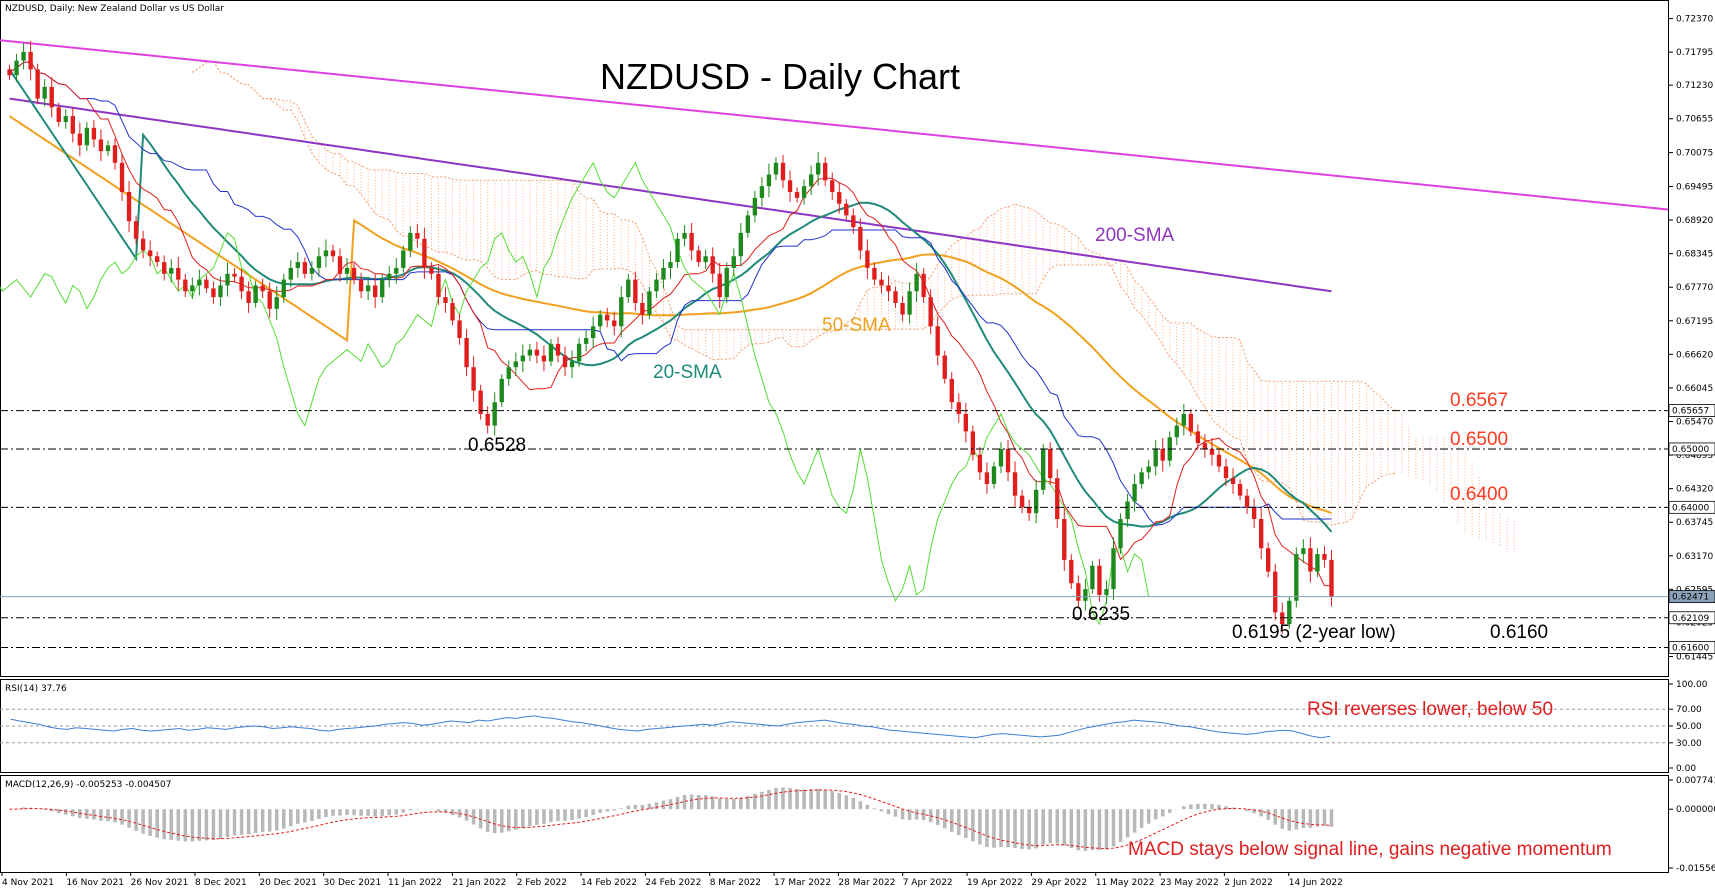 The width and height of the screenshot is (1715, 888). Describe the element at coordinates (1690, 619) in the screenshot. I see `price-tag-label: 0.62109` at that location.